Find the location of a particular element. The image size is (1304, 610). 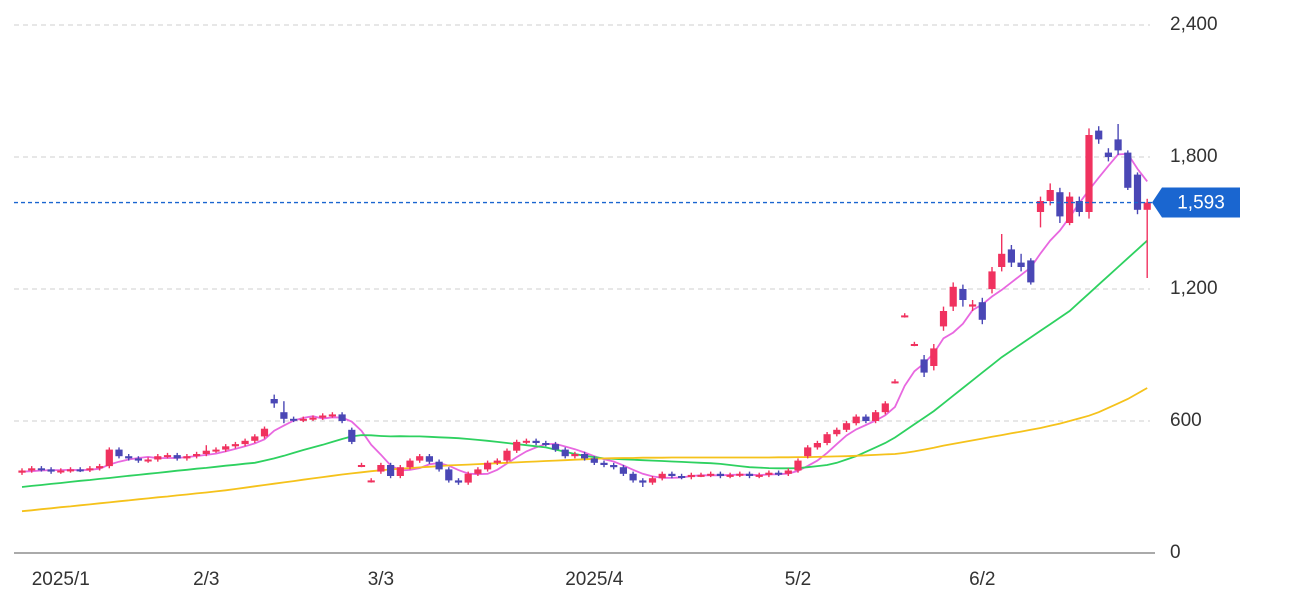

x-tick-label: 2025/1 is located at coordinates (61, 579).